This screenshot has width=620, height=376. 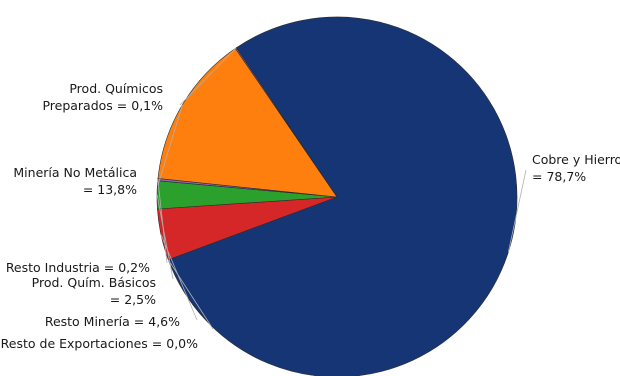 I want to click on slice-label-line: Prod. Químicos, so click(x=116, y=88).